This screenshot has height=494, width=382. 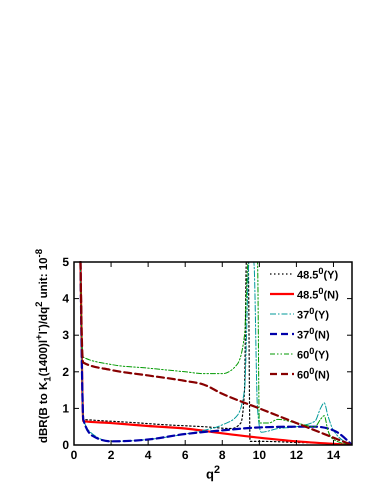 What do you see at coordinates (222, 455) in the screenshot?
I see `x-tick-label: 8` at bounding box center [222, 455].